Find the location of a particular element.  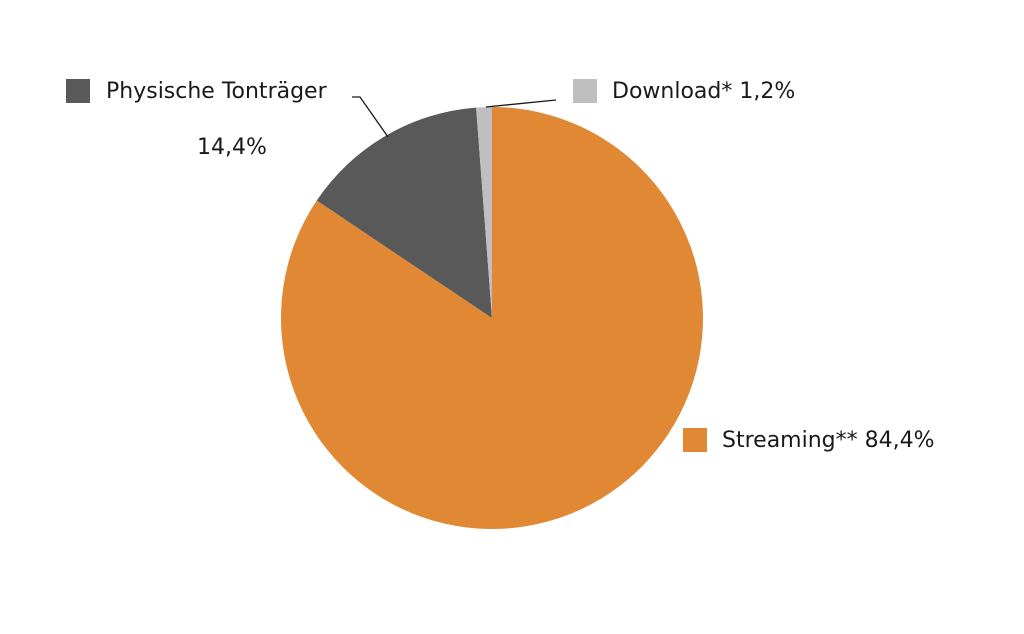

slice-label: Download* 1,2% is located at coordinates (703, 91).